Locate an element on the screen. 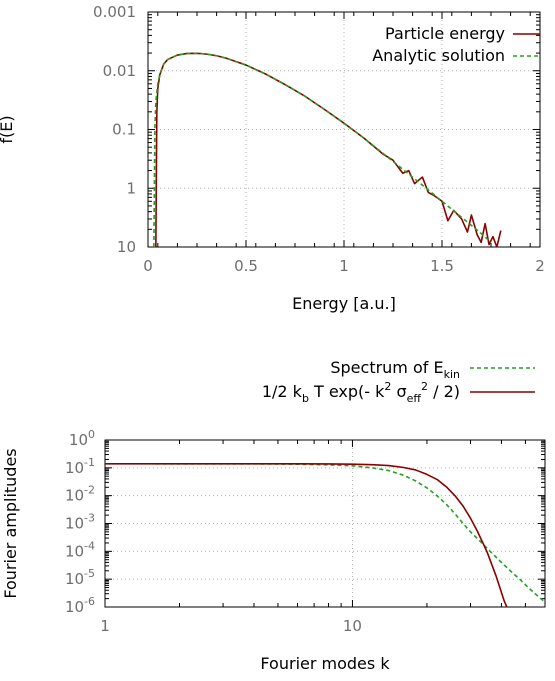 This screenshot has width=555, height=681. y-tick-label: 10⁻¹ is located at coordinates (80, 466).